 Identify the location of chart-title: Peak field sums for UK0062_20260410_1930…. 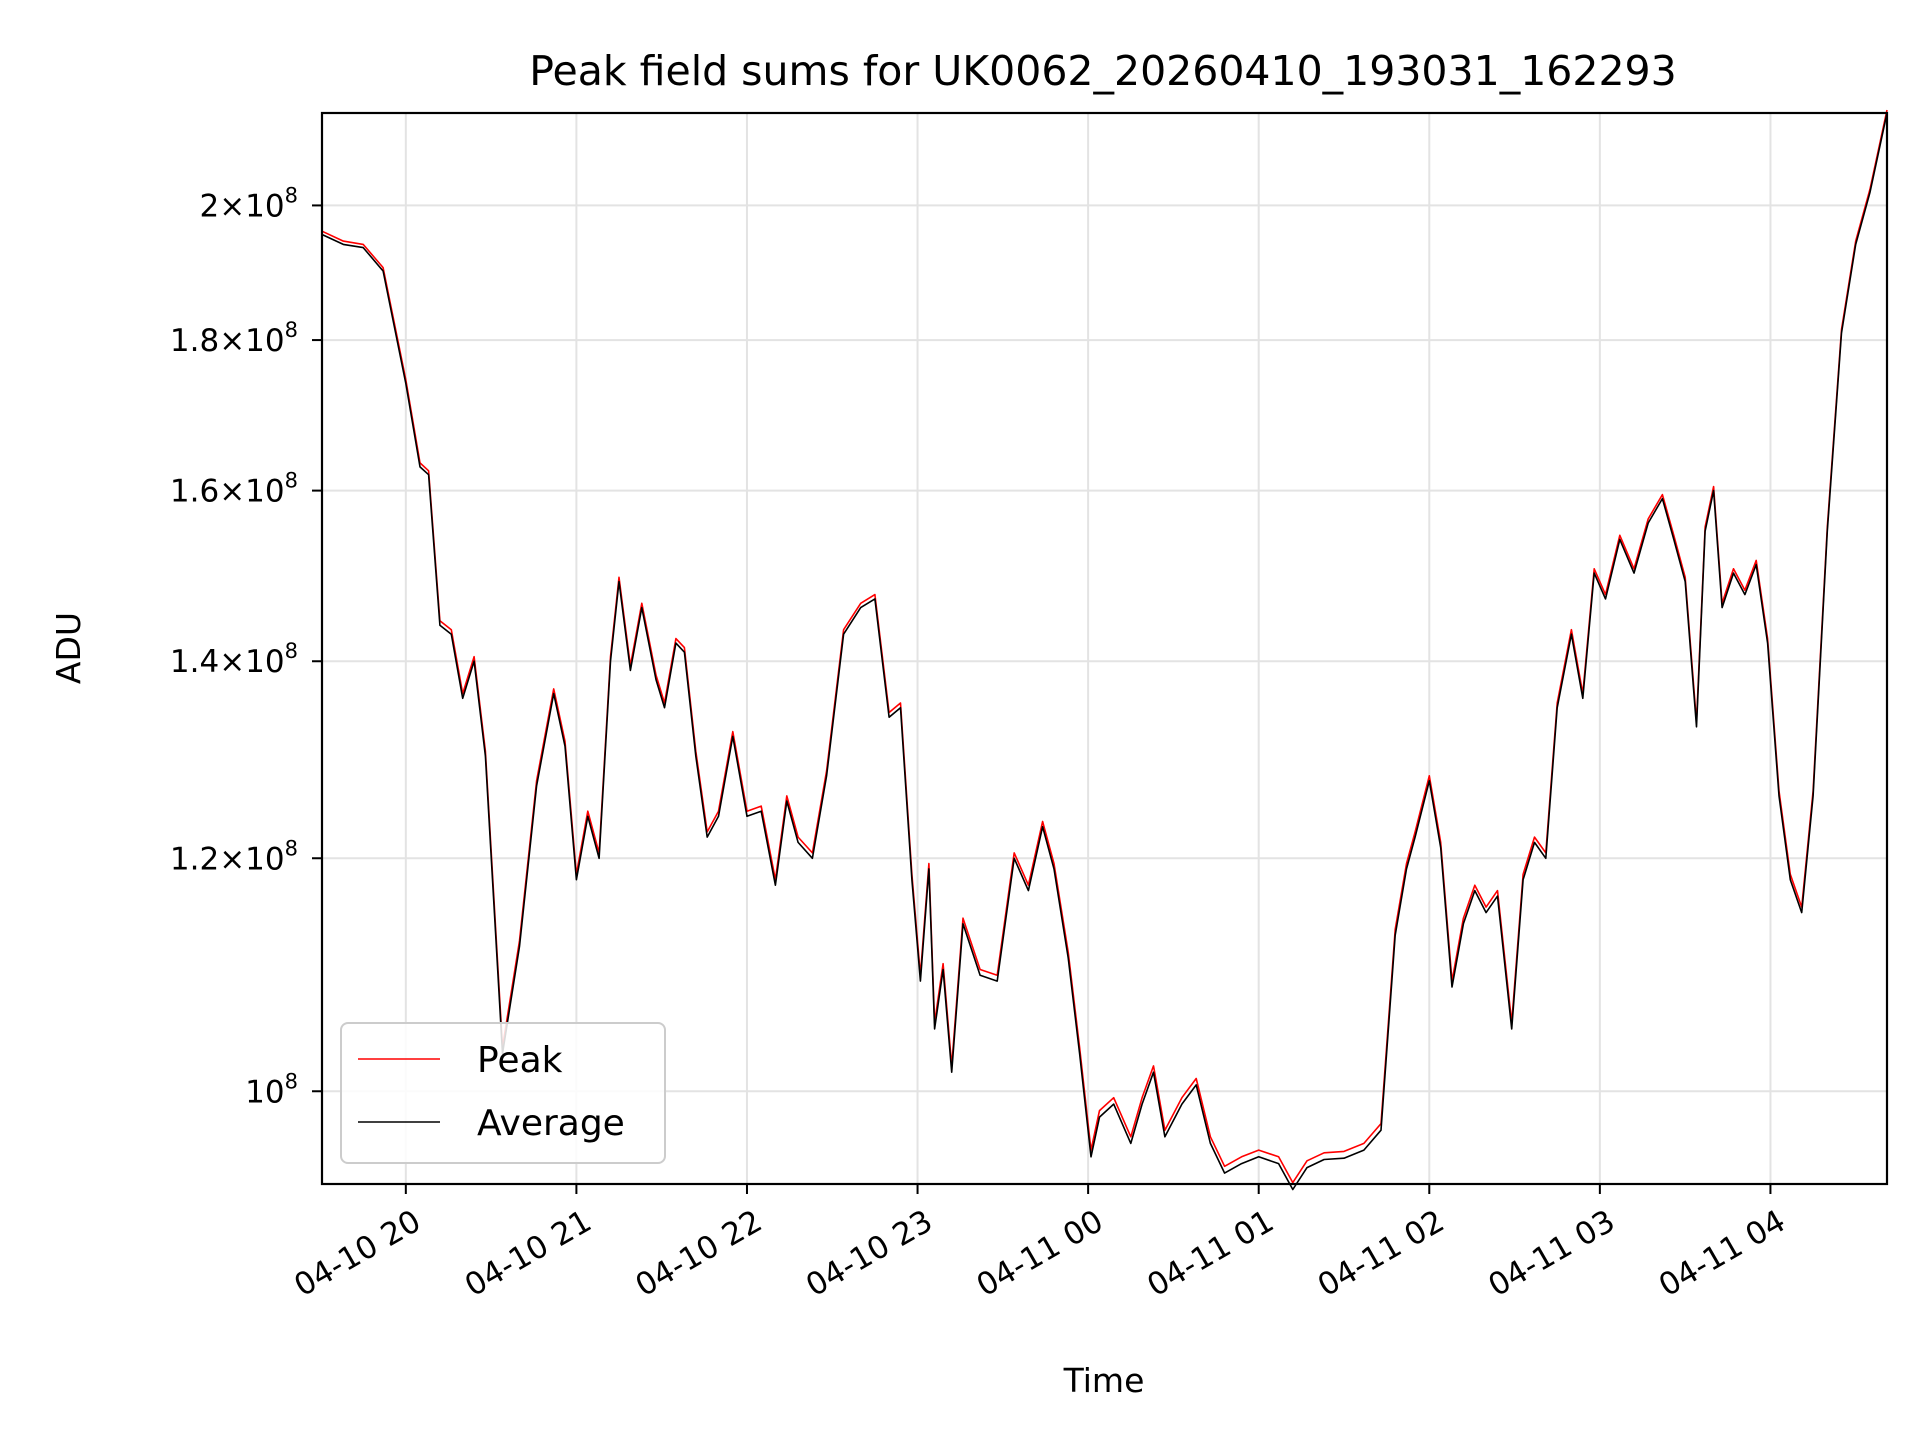
(1102, 71).